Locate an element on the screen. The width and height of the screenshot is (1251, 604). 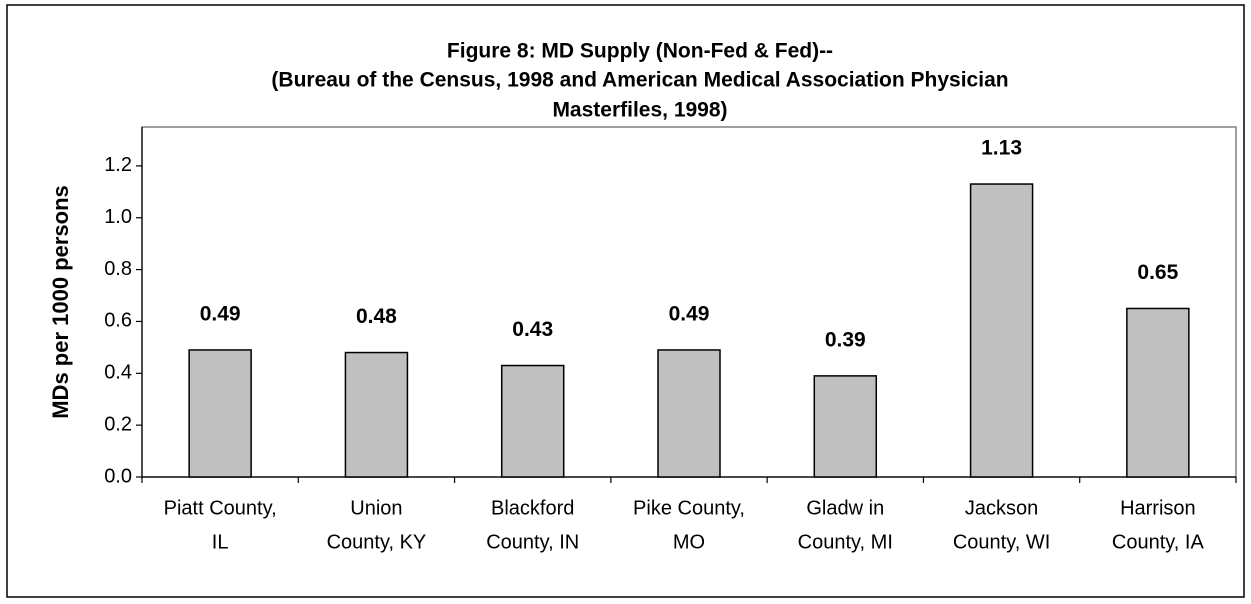
y-tick-label: 0.8 is located at coordinates (118, 269).